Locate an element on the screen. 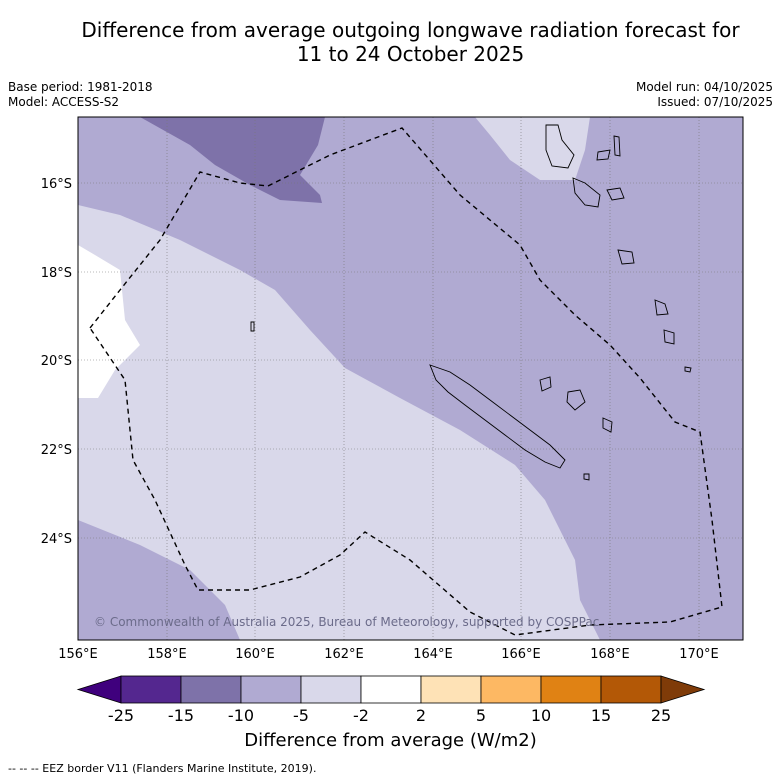  colorbar-tick-label: 5 is located at coordinates (481, 715).